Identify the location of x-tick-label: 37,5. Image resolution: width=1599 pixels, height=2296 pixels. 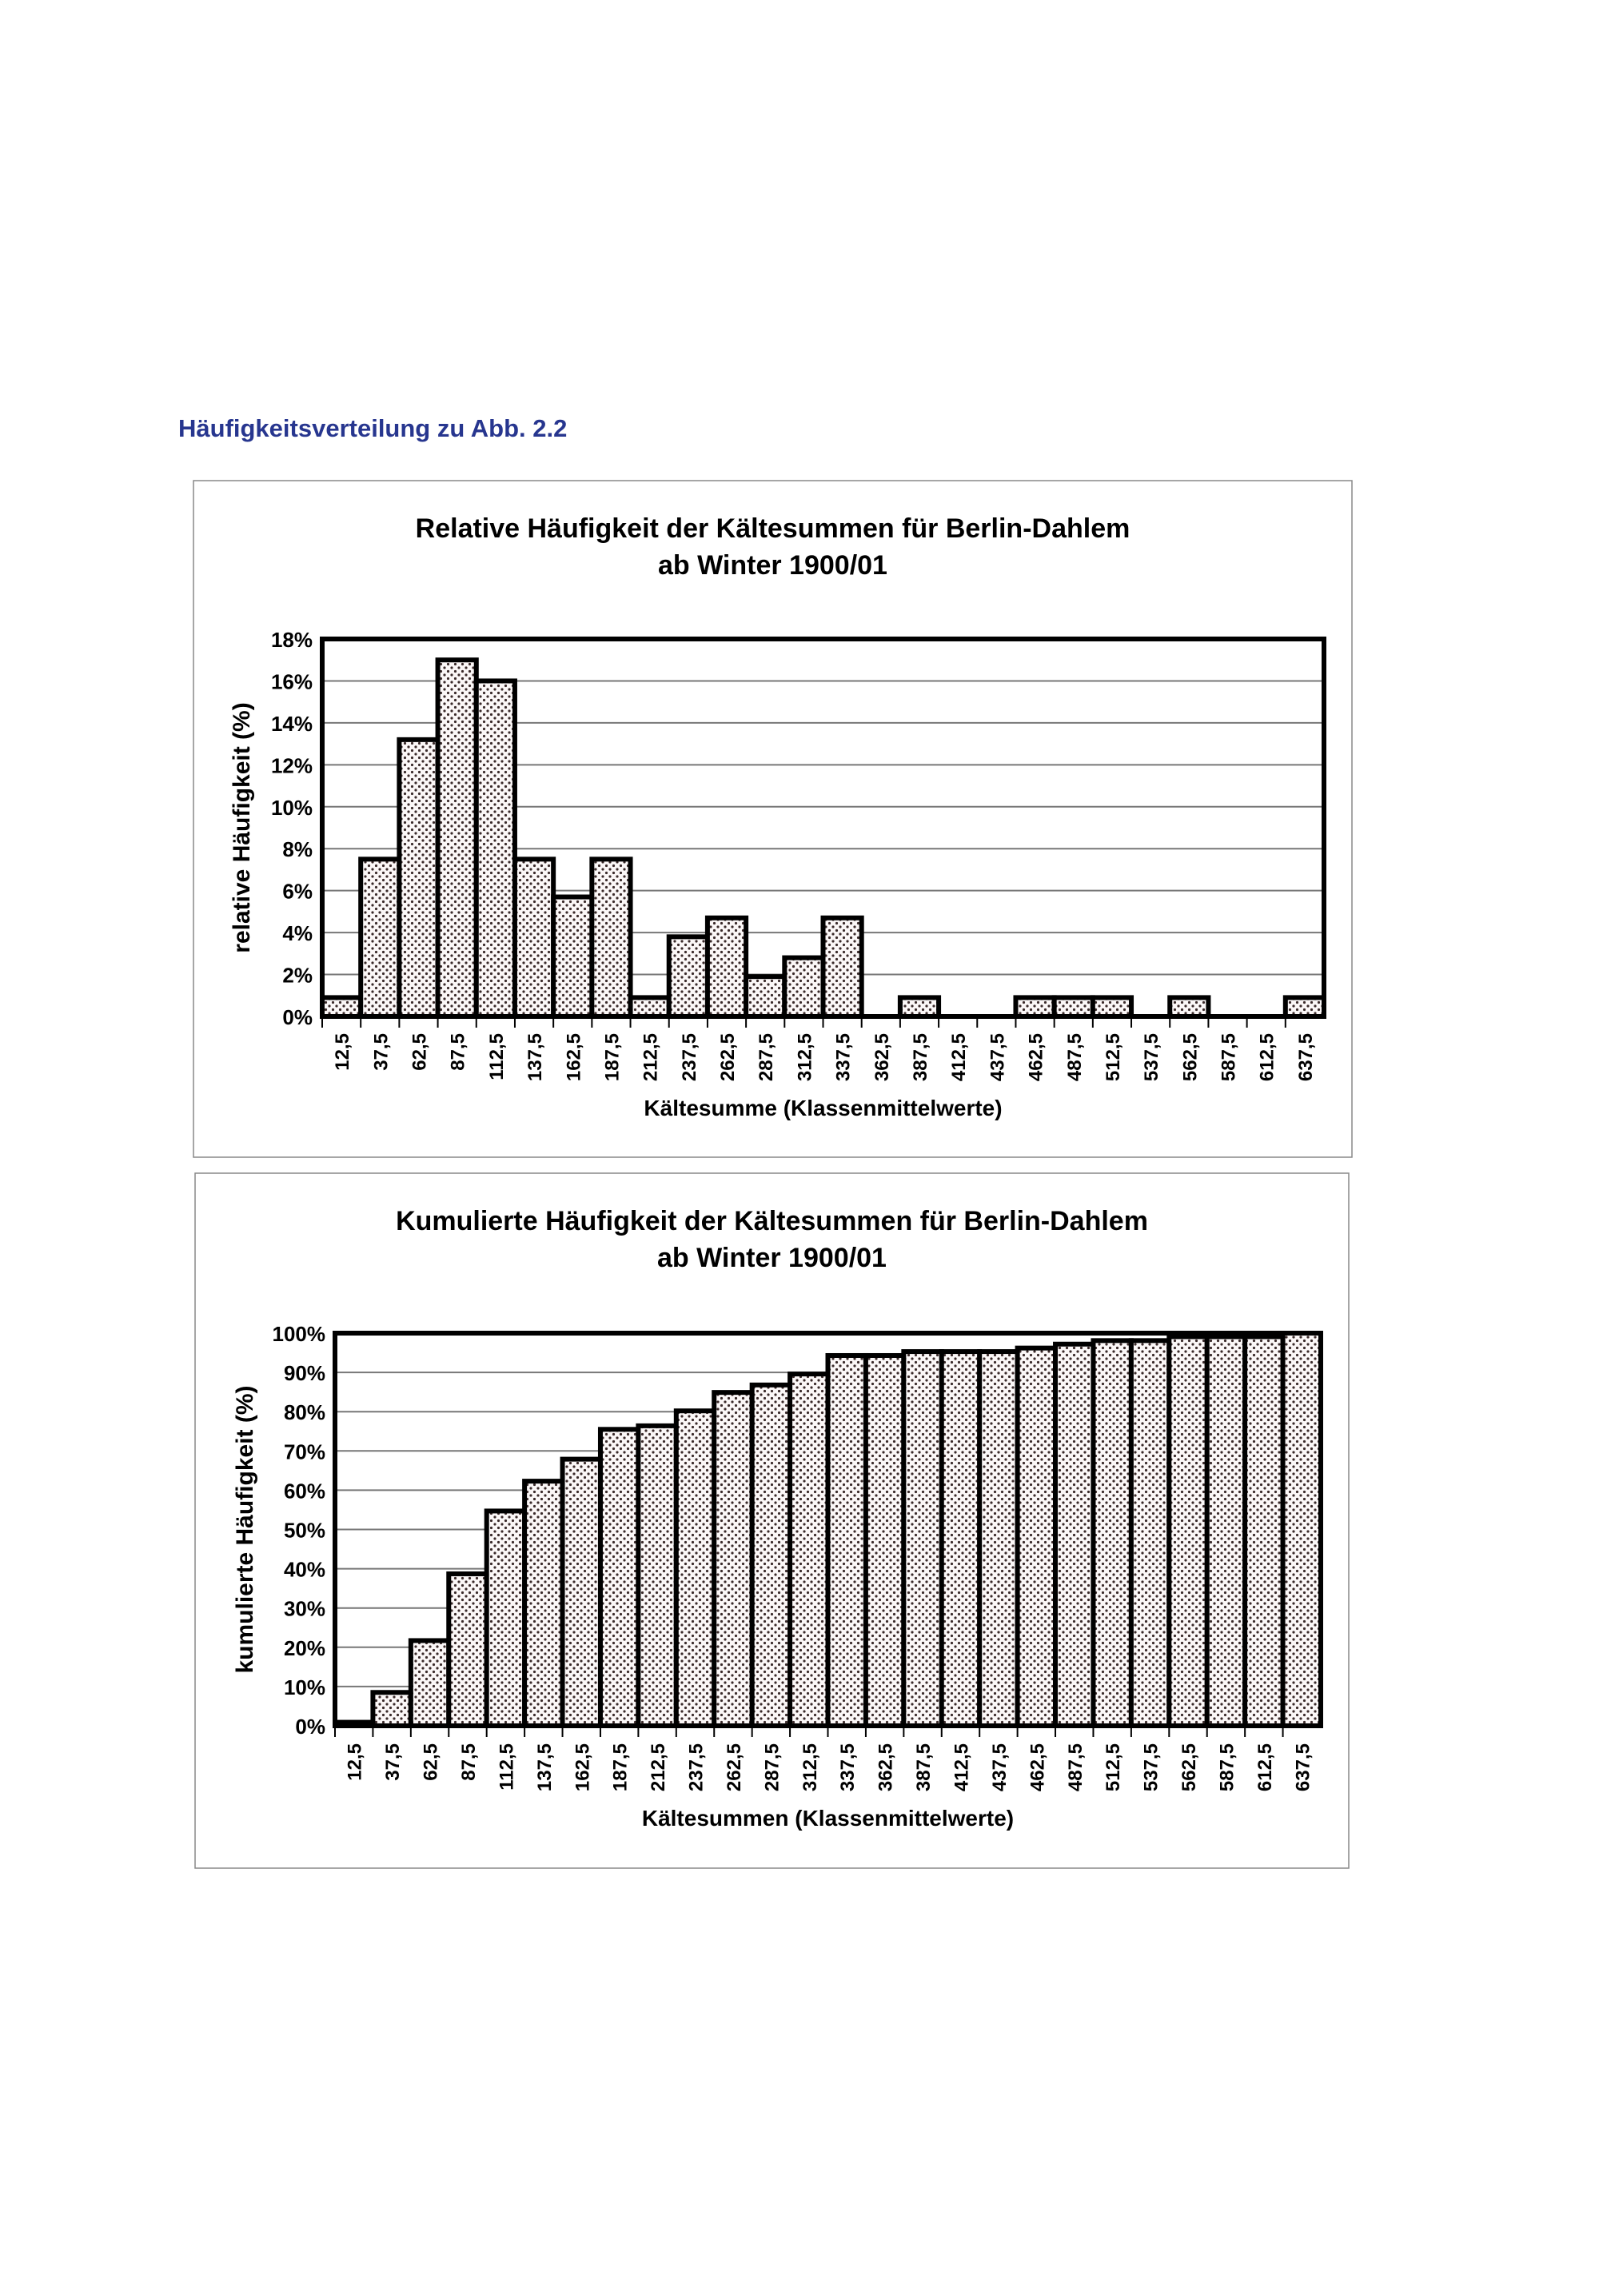
(393, 1762).